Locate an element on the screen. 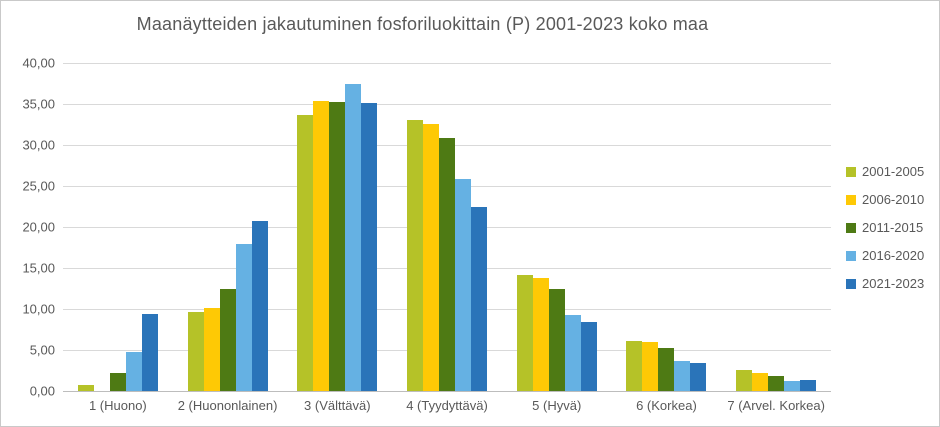 The height and width of the screenshot is (427, 940). legend-item: 2006-2010 is located at coordinates (885, 199).